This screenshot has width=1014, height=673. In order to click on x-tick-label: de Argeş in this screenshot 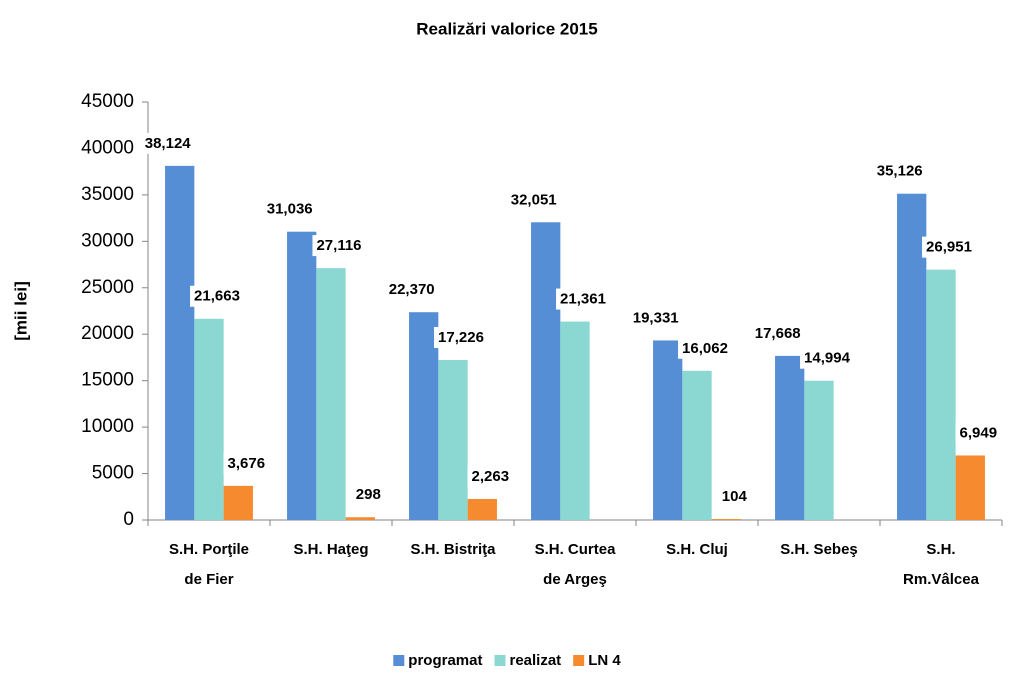, I will do `click(575, 579)`.